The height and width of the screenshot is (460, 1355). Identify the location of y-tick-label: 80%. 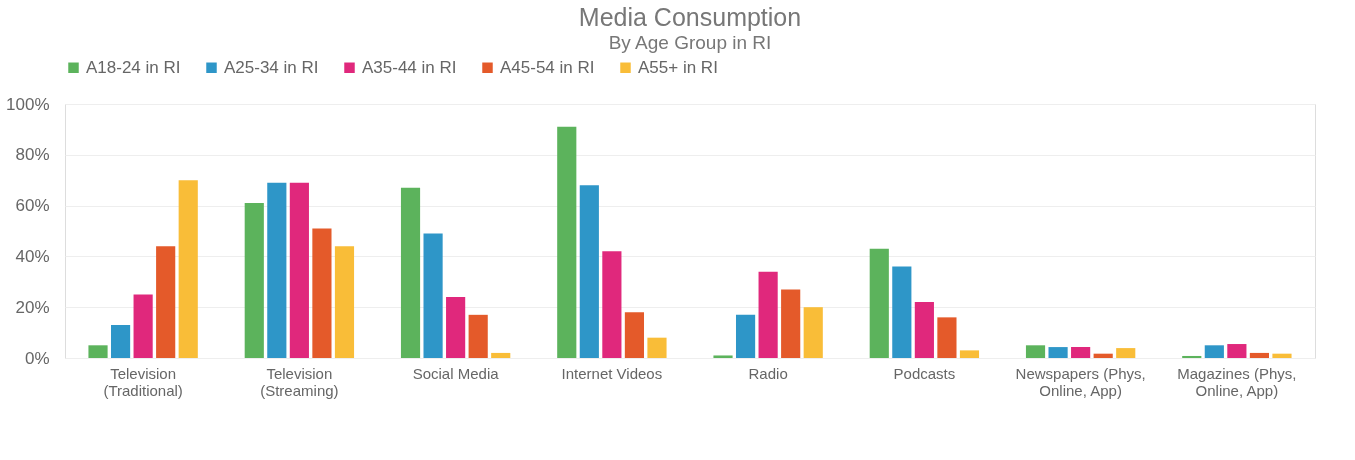
(32, 155).